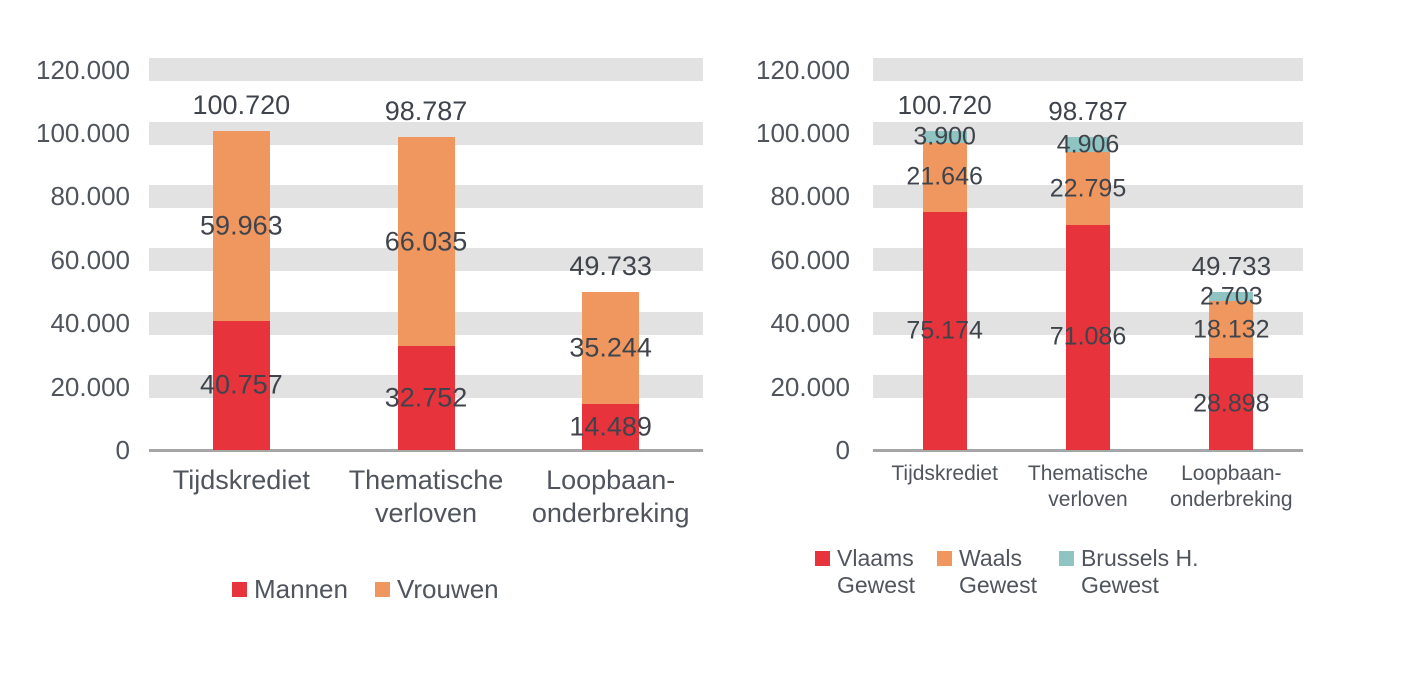 The height and width of the screenshot is (675, 1417). Describe the element at coordinates (1139, 571) in the screenshot. I see `legend-label: Brussels H. Gewest` at that location.